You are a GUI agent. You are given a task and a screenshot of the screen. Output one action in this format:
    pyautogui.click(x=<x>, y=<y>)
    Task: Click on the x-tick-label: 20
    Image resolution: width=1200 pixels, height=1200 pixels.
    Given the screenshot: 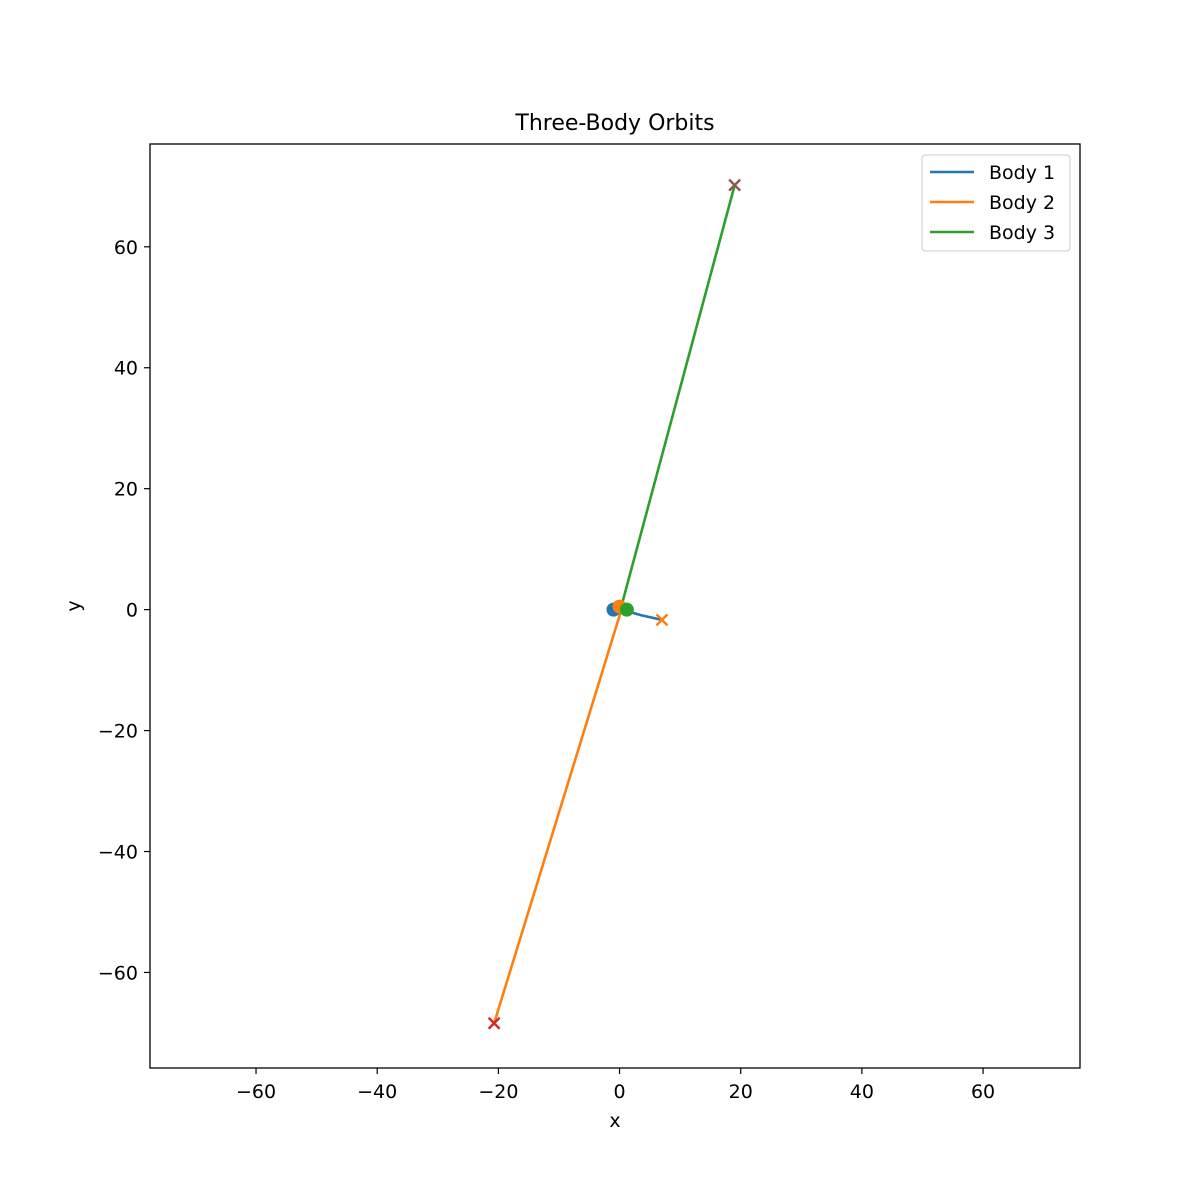 What is the action you would take?
    pyautogui.click(x=741, y=1092)
    